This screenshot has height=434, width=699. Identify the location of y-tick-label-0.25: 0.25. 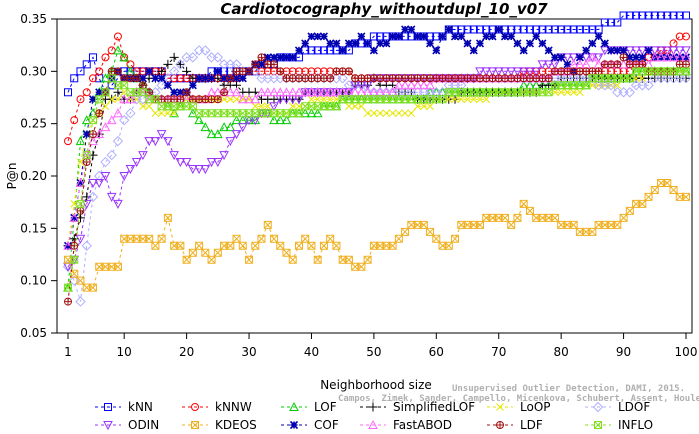
(33, 124).